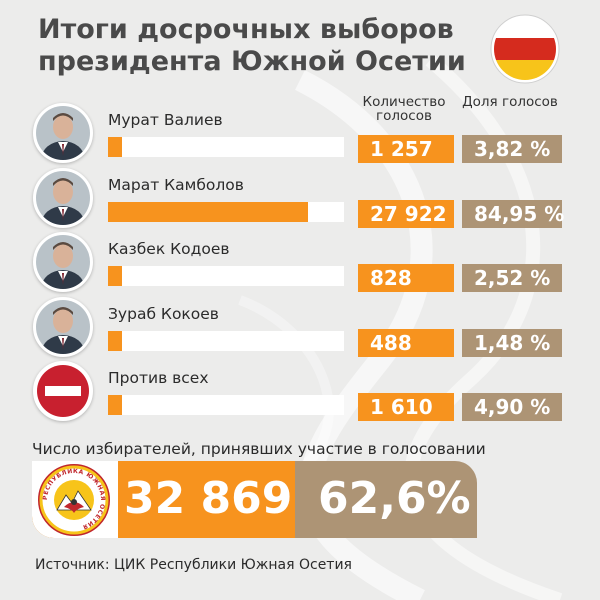 The height and width of the screenshot is (600, 600). What do you see at coordinates (300, 327) in the screenshot?
I see `candidate-row: Зураб Кокоев 488 1,48 %` at bounding box center [300, 327].